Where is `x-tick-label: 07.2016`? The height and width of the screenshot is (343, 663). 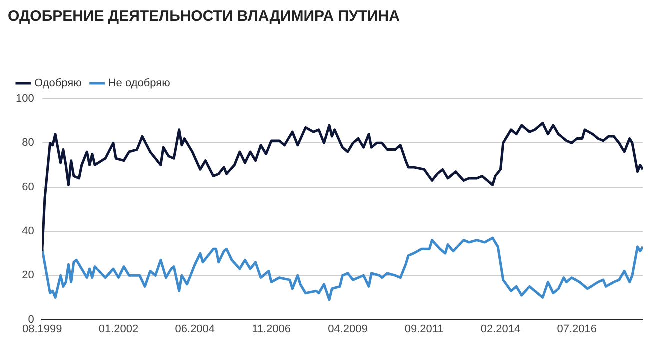
x-tick-label: 07.2016 is located at coordinates (577, 329).